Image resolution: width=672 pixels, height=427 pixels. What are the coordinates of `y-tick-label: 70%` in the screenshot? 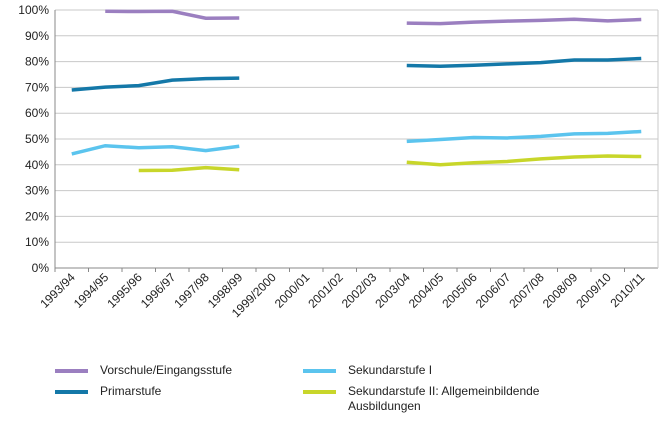 It's located at (37, 87).